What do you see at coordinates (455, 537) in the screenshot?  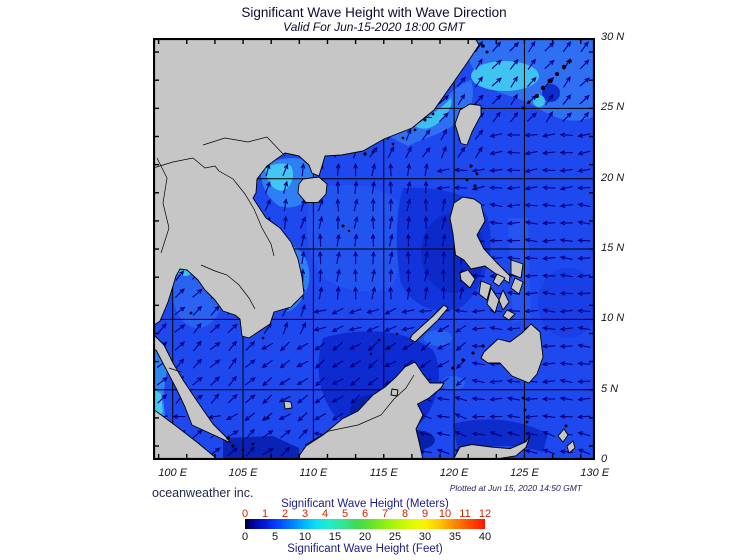 I see `feet-tick: 35` at bounding box center [455, 537].